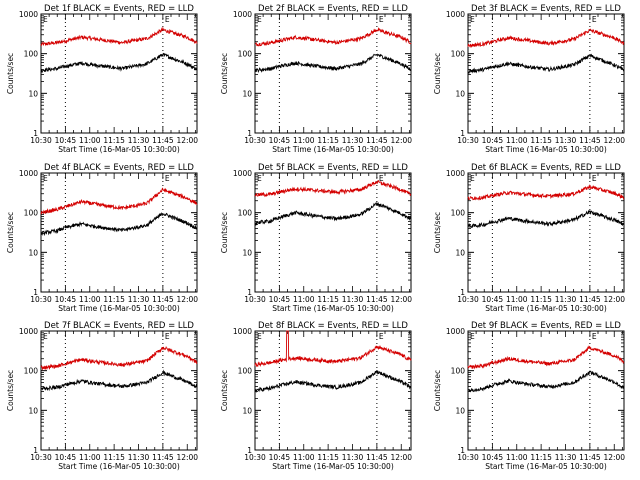 Image resolution: width=640 pixels, height=480 pixels. I want to click on panel-title: Det 7f BLACK = Events, RED = LLD, so click(119, 326).